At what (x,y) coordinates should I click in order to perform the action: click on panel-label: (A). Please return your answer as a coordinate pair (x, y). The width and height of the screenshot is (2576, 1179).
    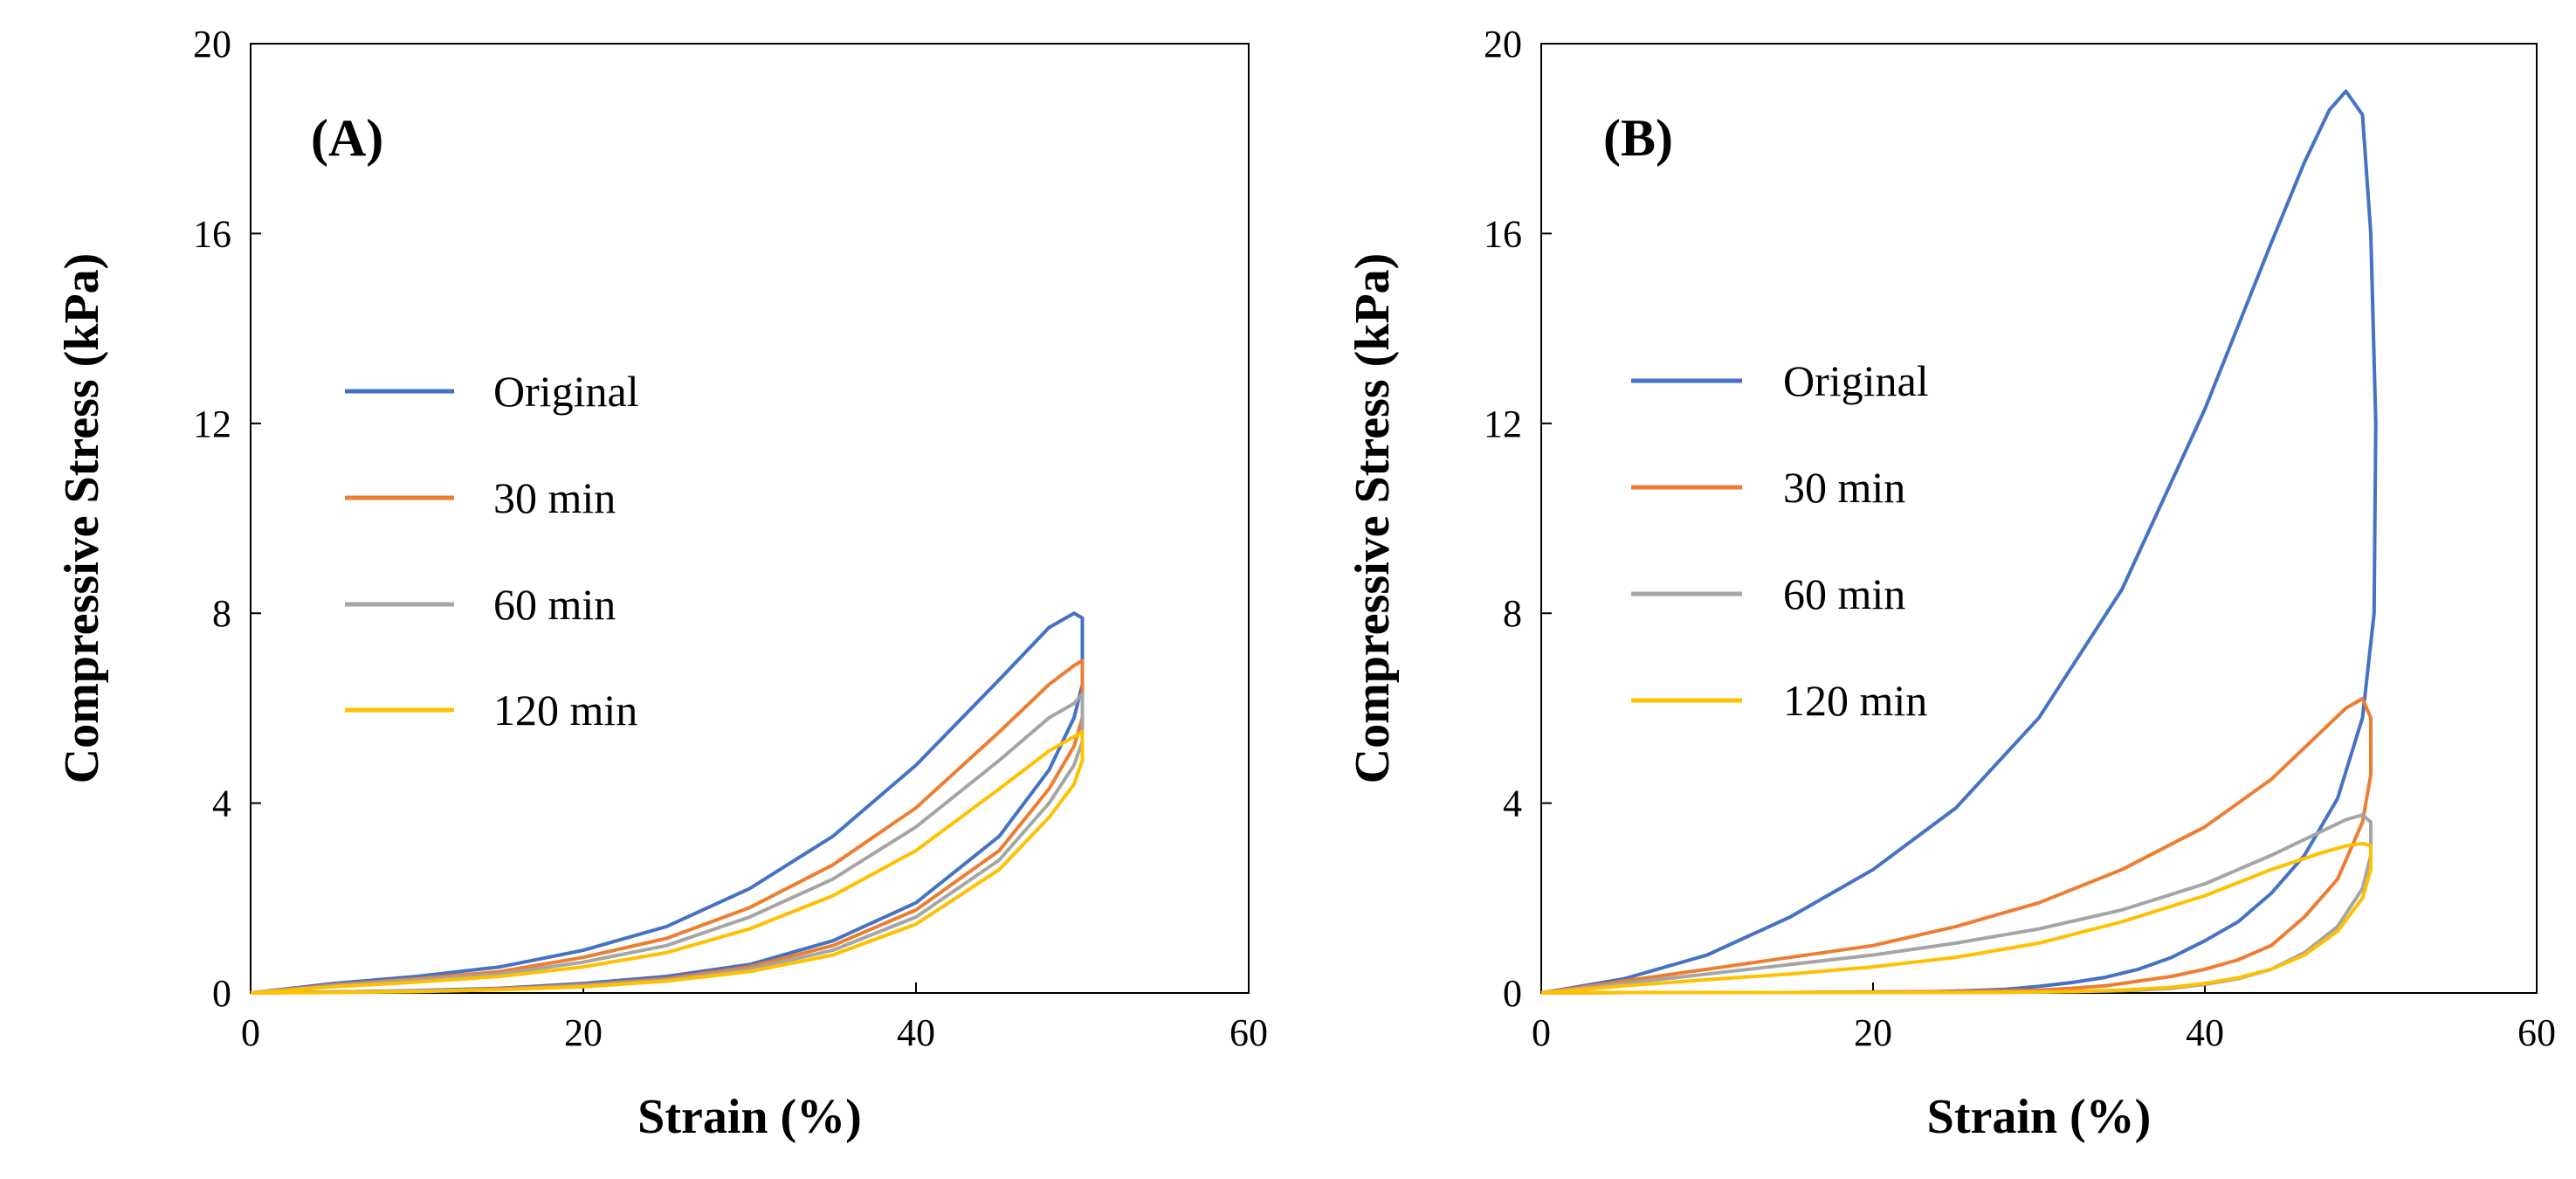
    Looking at the image, I should click on (347, 138).